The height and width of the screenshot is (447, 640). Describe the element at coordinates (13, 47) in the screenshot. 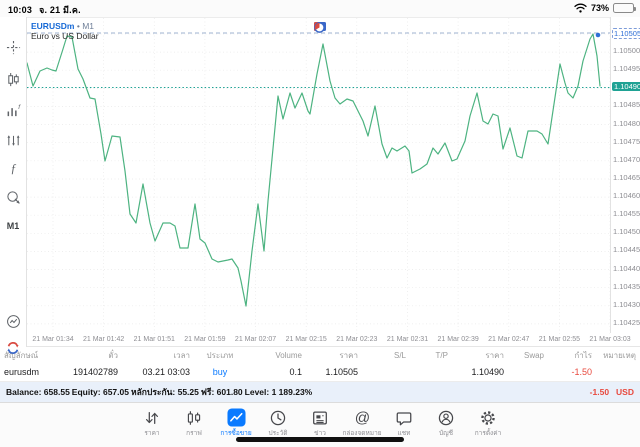

I see `crosshair-icon` at that location.